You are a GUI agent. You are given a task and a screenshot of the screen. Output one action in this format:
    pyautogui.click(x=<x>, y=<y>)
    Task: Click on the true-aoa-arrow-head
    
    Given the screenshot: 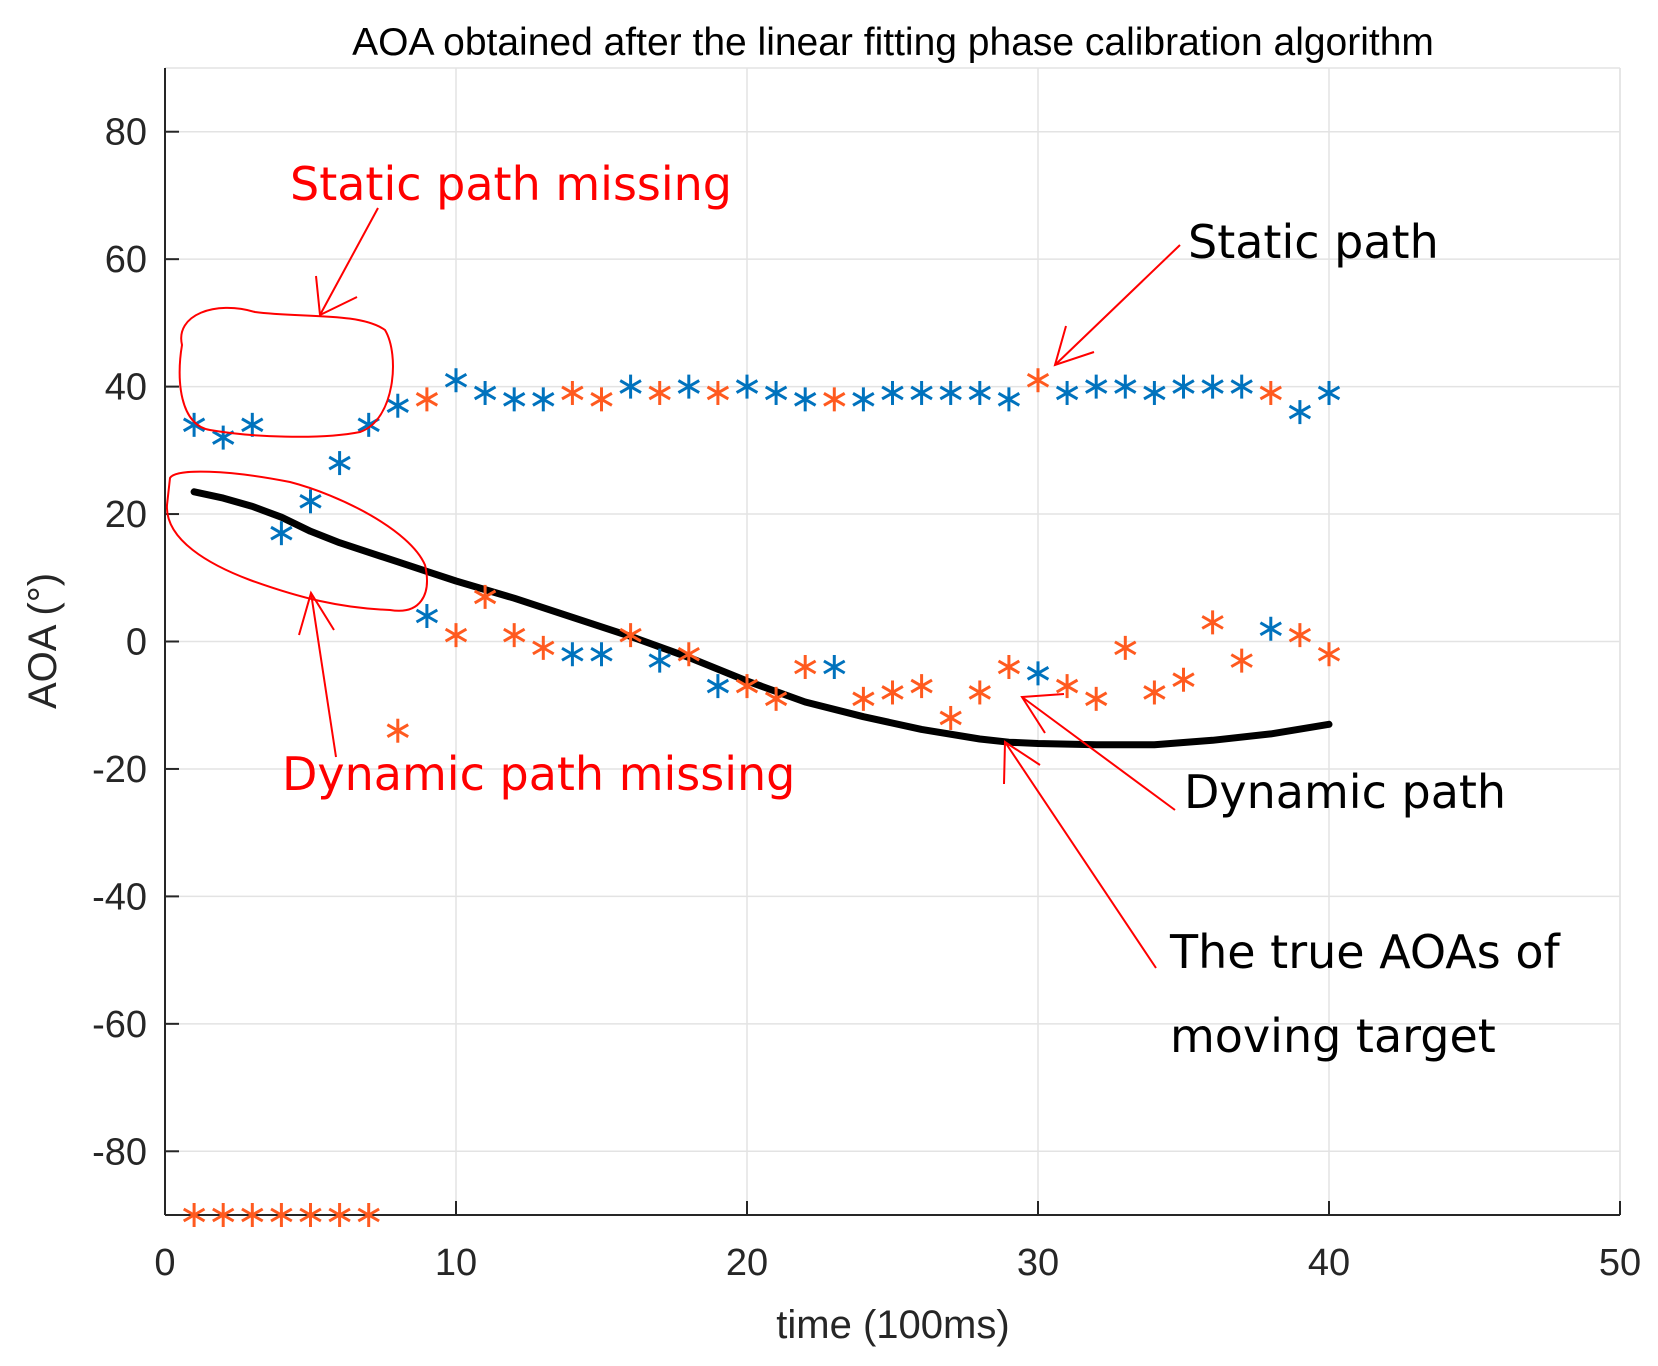 What is the action you would take?
    pyautogui.click(x=1022, y=762)
    